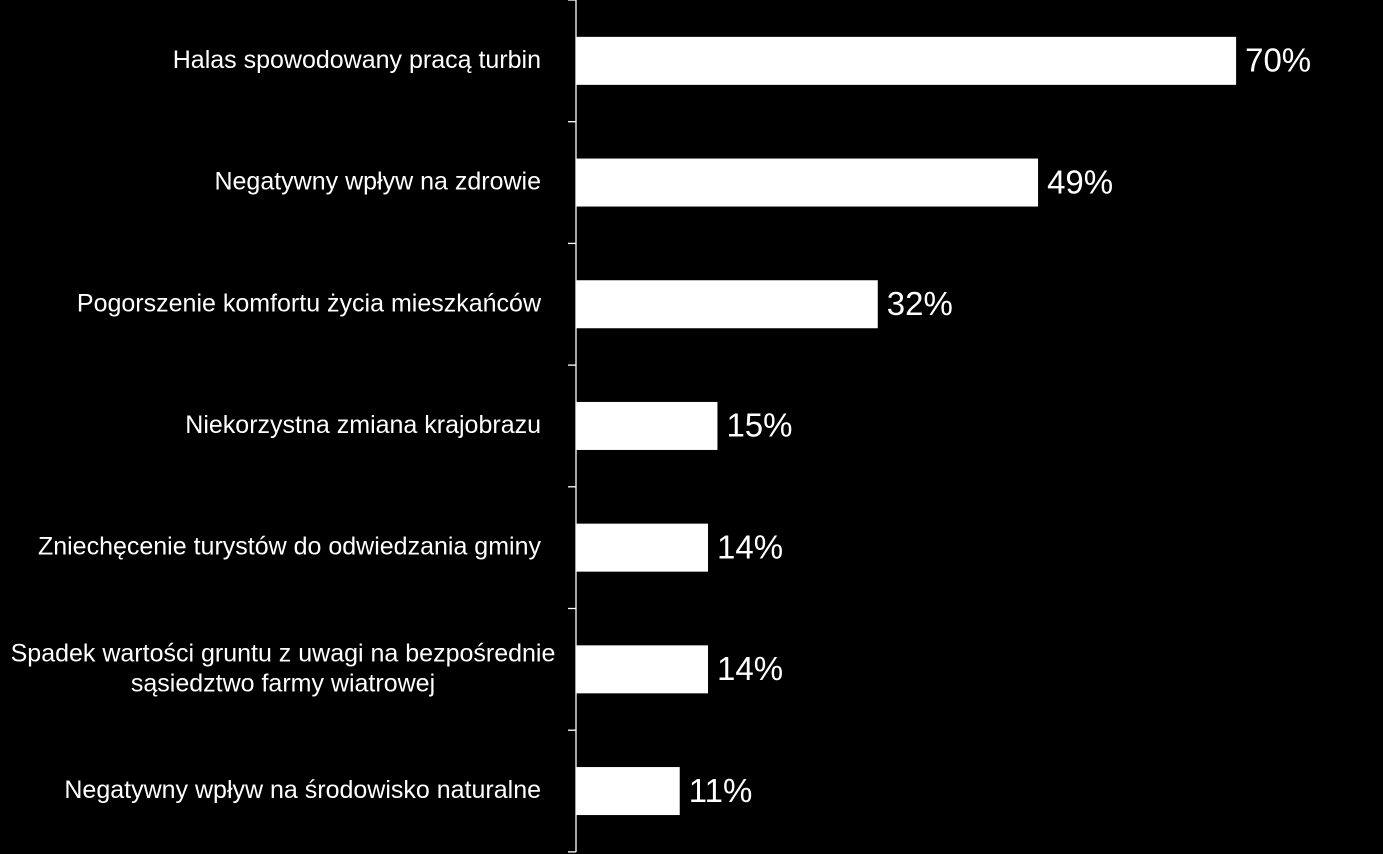 The height and width of the screenshot is (854, 1383). What do you see at coordinates (750, 546) in the screenshot?
I see `value-label-5: 14%` at bounding box center [750, 546].